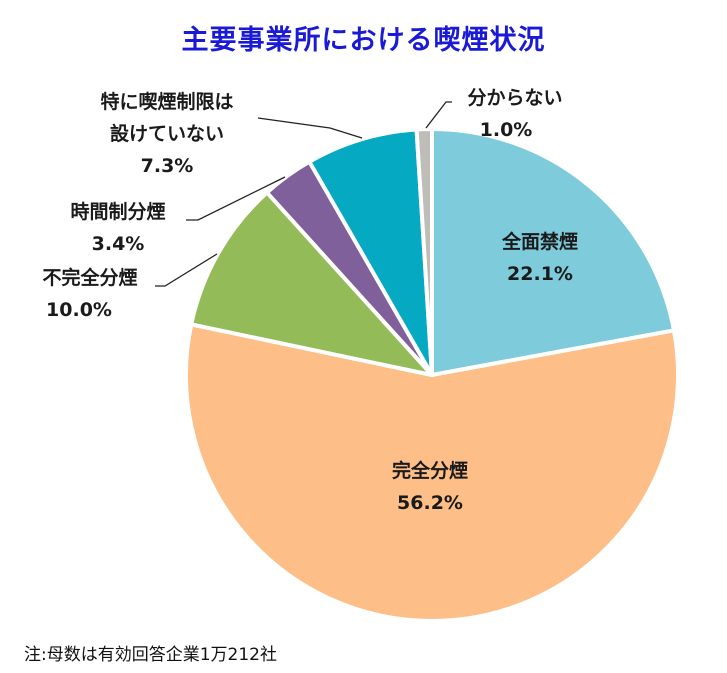  Describe the element at coordinates (430, 487) in the screenshot. I see `label-kanzen: 完全分煙 56.2%` at that location.